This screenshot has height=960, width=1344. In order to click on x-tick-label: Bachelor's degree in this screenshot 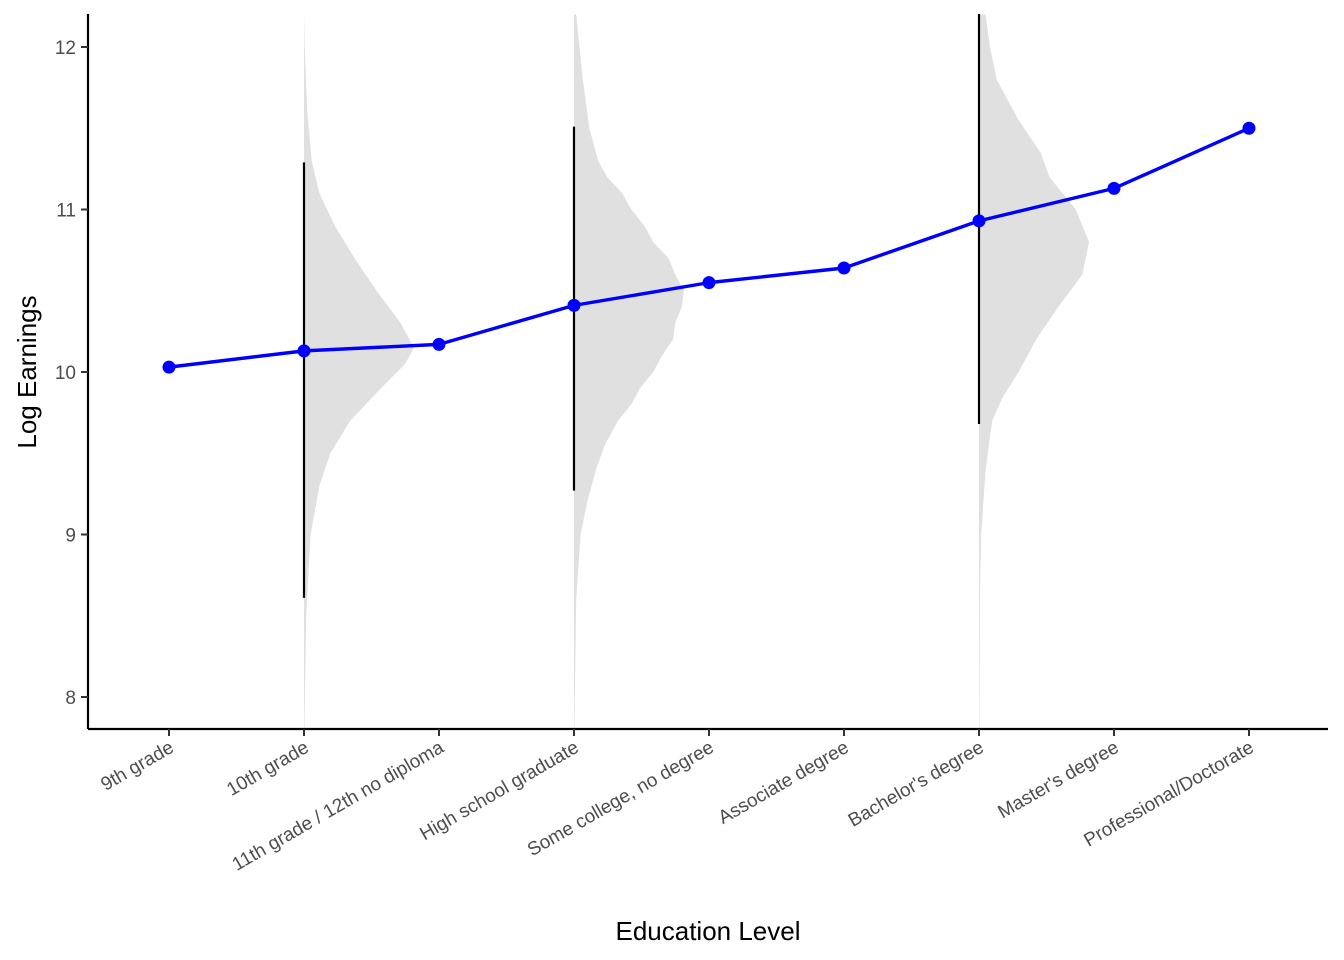, I will do `click(916, 784)`.